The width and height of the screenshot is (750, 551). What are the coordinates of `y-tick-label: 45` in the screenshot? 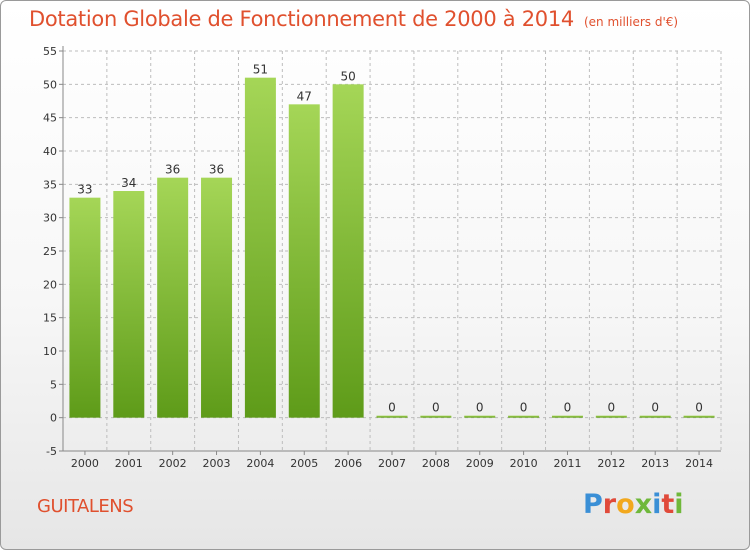 It's located at (50, 118).